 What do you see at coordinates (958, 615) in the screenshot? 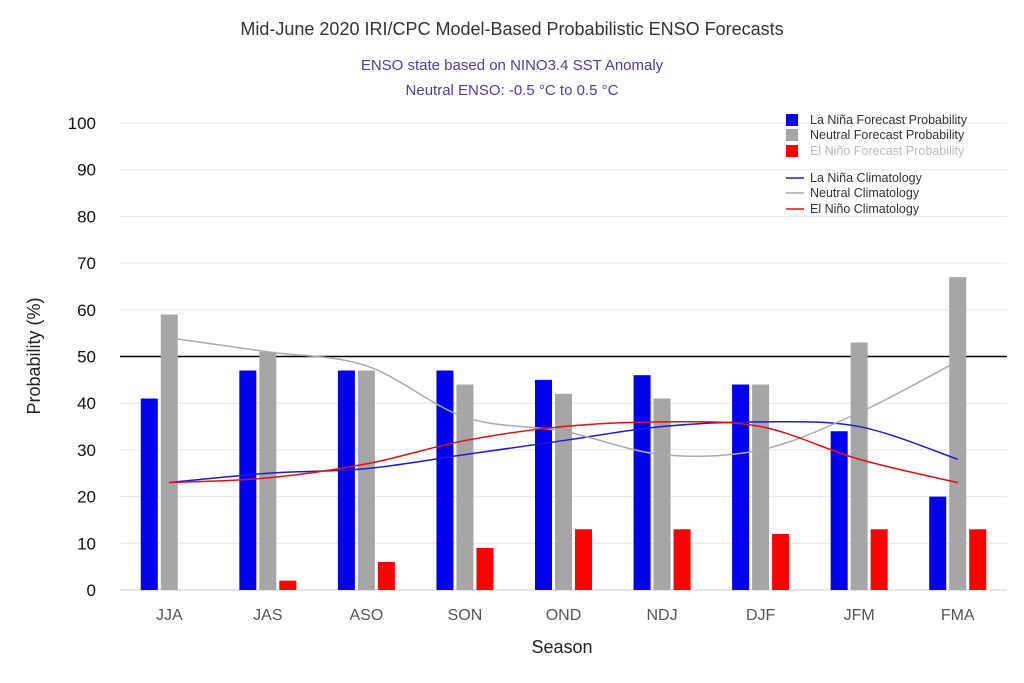
I see `x-tick-label: FMA` at bounding box center [958, 615].